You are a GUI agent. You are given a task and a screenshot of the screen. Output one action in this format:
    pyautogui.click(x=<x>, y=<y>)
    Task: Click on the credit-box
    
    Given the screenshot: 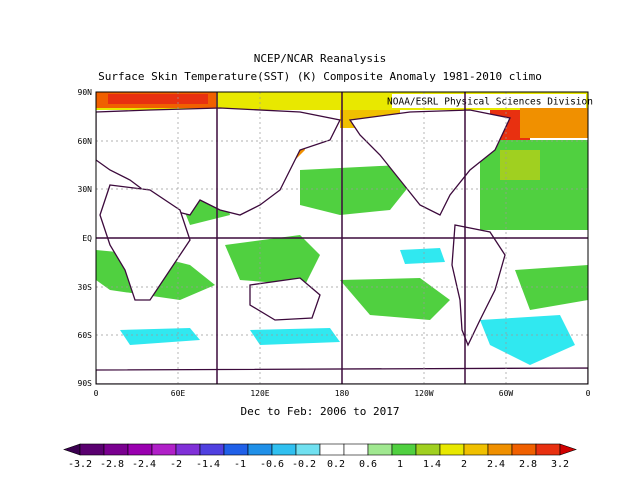 What is the action you would take?
    pyautogui.click(x=489, y=101)
    